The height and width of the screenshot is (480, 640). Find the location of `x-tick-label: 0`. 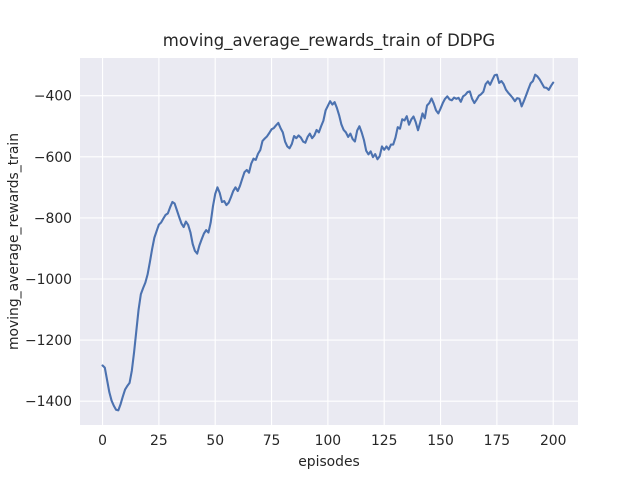

x-tick-label: 0 is located at coordinates (102, 441).